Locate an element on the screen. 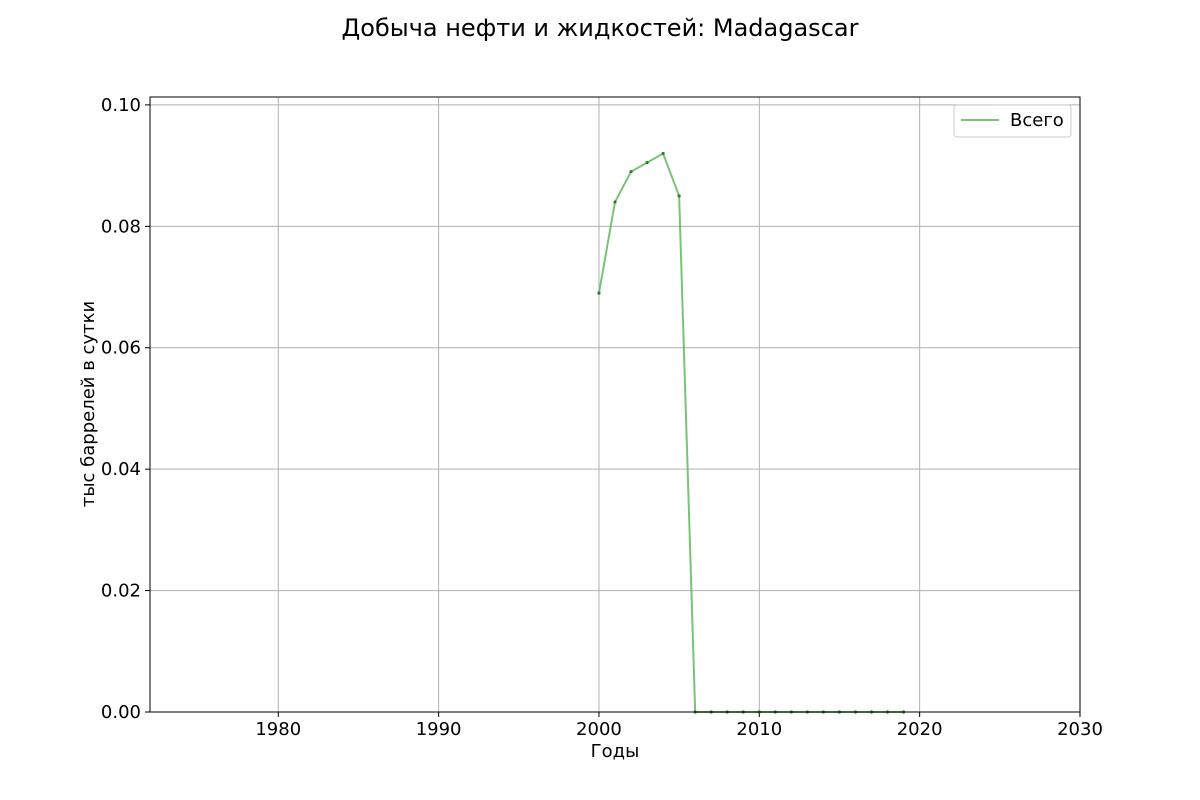 The width and height of the screenshot is (1200, 800). legend-box is located at coordinates (1012, 121).